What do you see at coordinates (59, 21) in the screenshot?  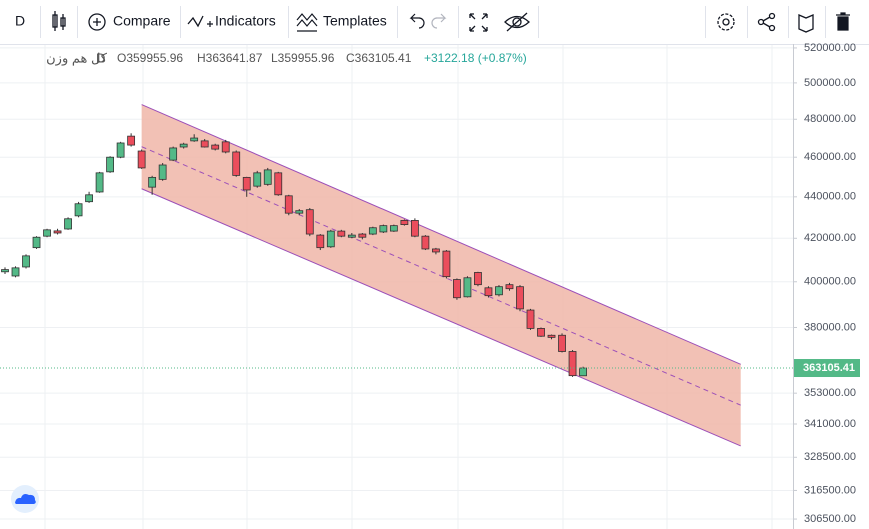 I see `chart-style-button` at bounding box center [59, 21].